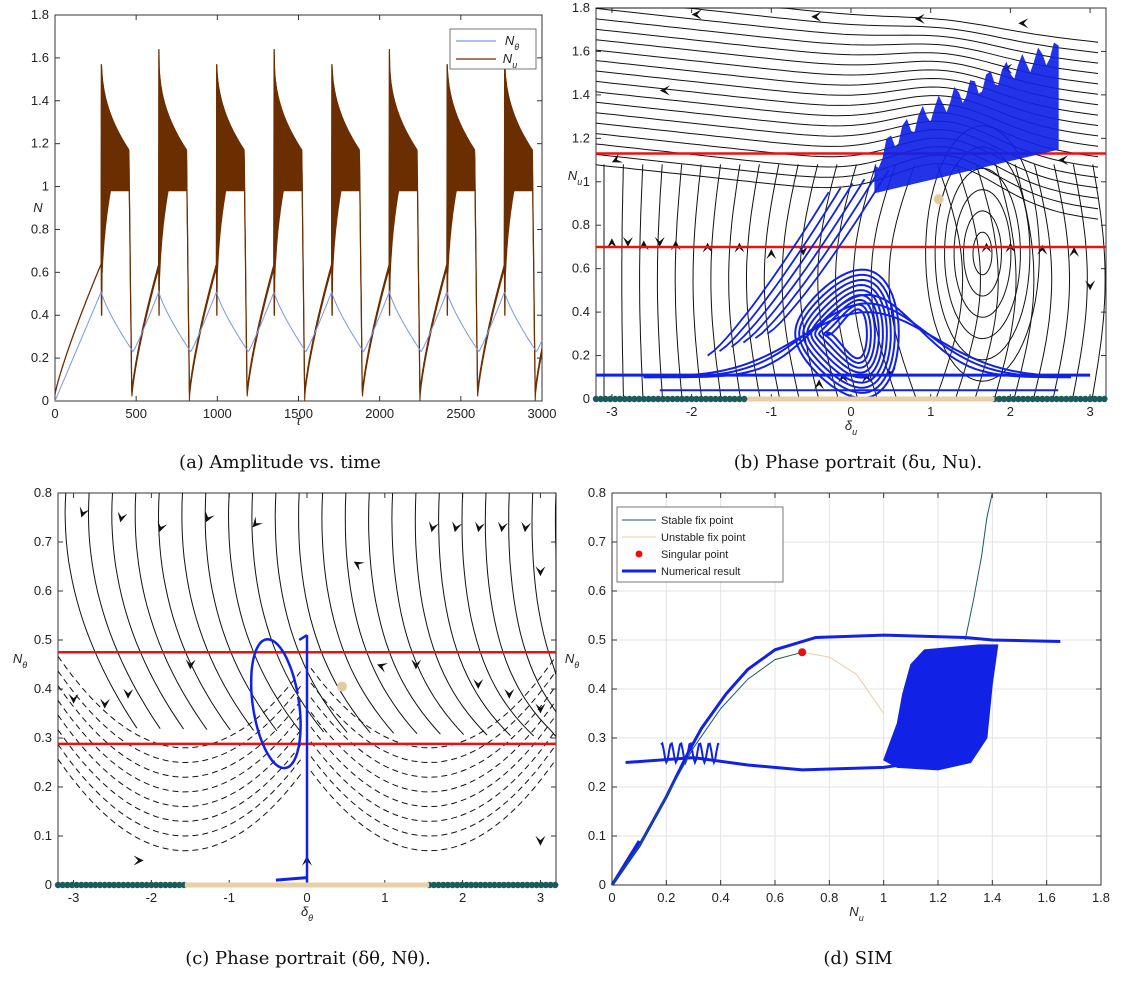 The width and height of the screenshot is (1121, 981). Describe the element at coordinates (612, 411) in the screenshot. I see `x-tick-label: -3` at that location.